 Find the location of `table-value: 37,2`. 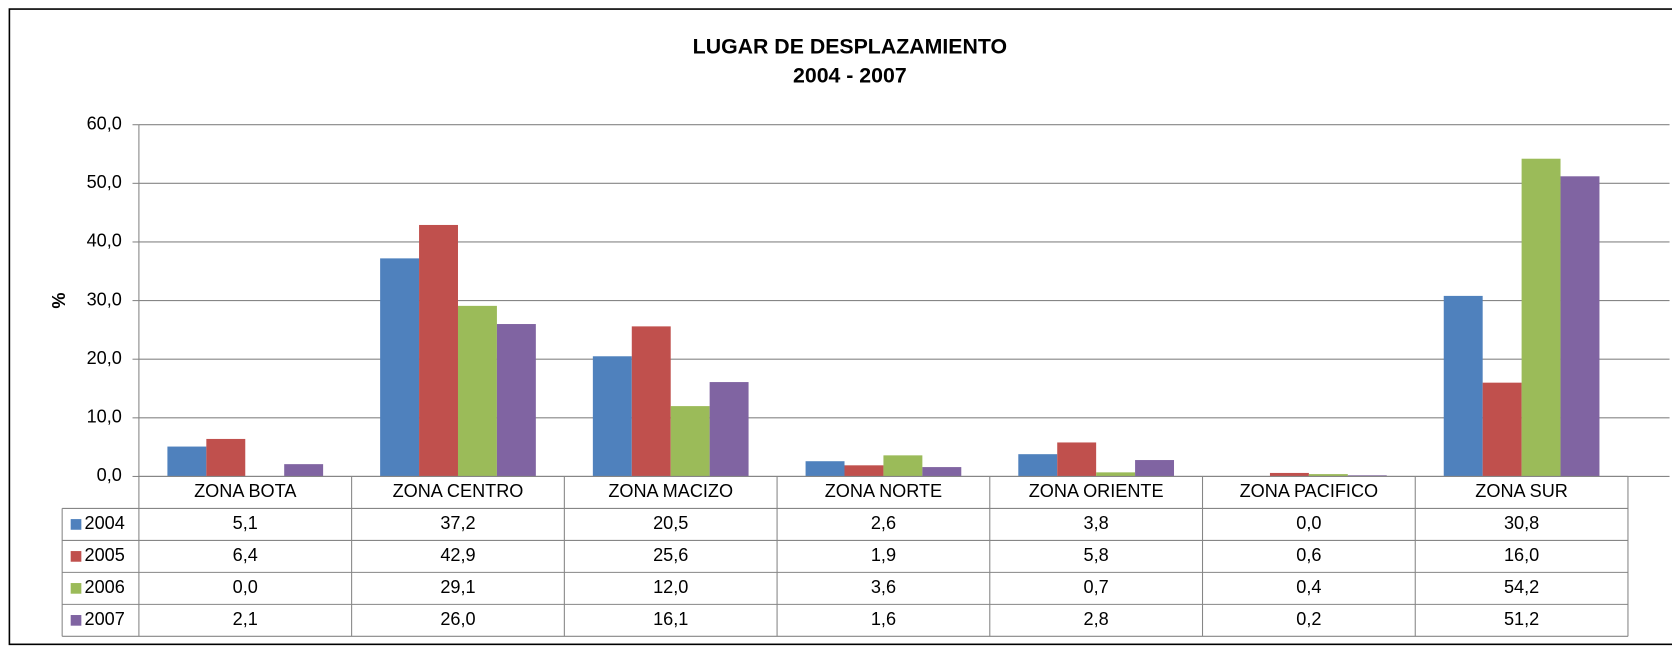

table-value: 37,2 is located at coordinates (457, 523).